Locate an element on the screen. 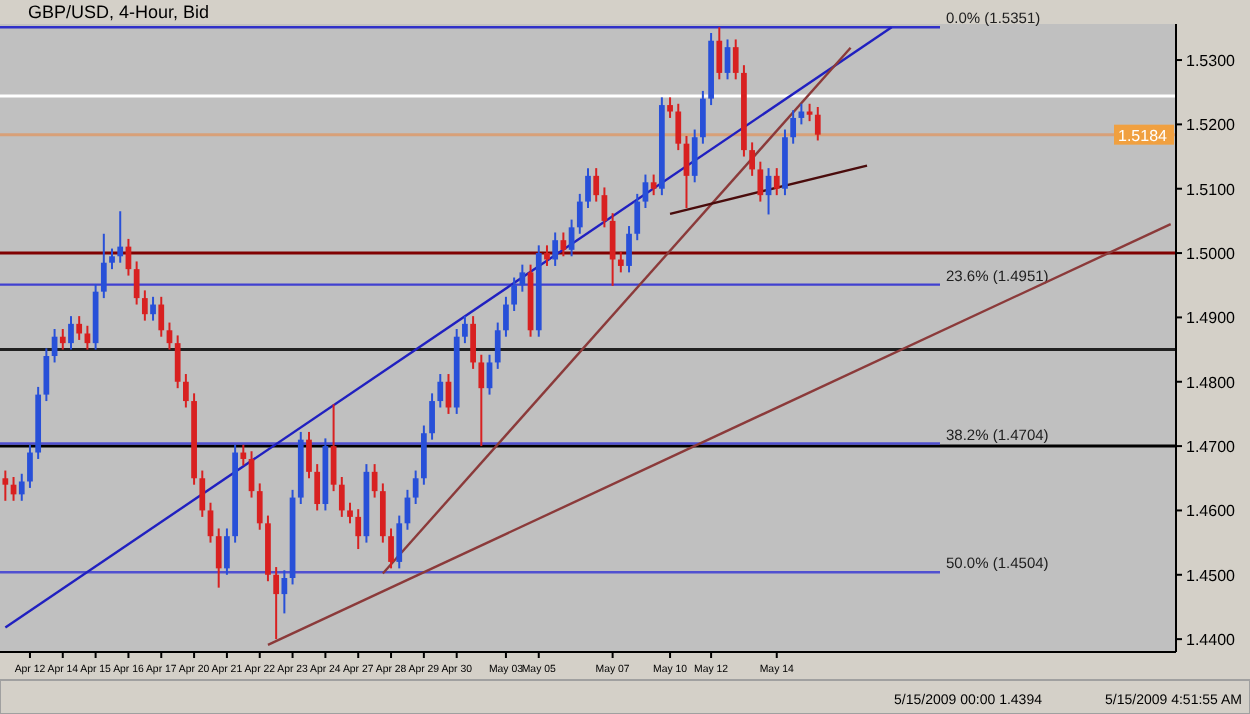 Image resolution: width=1250 pixels, height=714 pixels. y-tick-label: 1.4700 is located at coordinates (1211, 447).